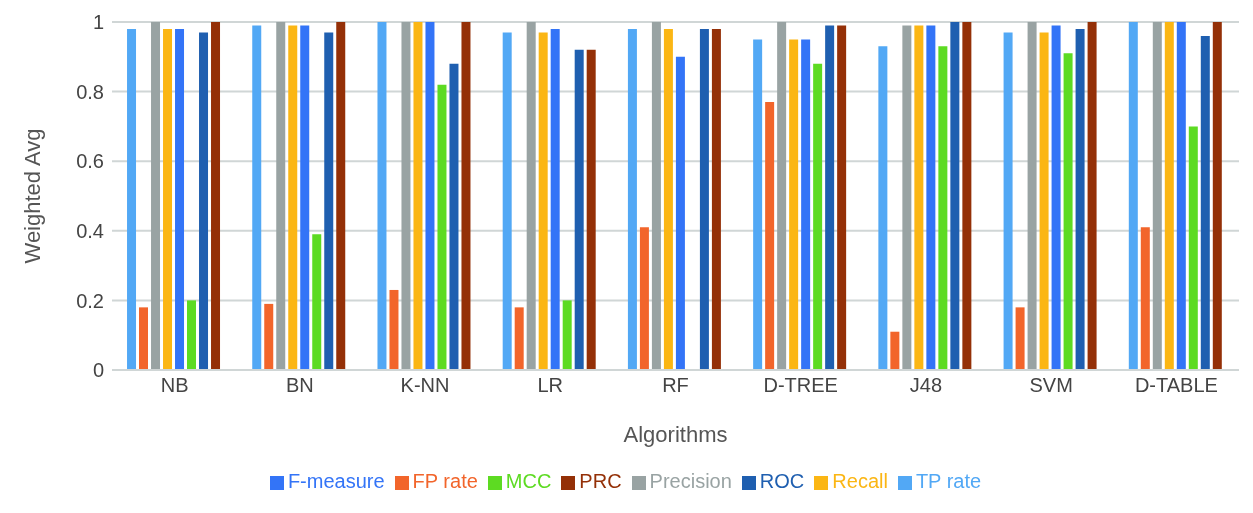 The image size is (1253, 513). What do you see at coordinates (926, 385) in the screenshot?
I see `x-tick-label: J48` at bounding box center [926, 385].